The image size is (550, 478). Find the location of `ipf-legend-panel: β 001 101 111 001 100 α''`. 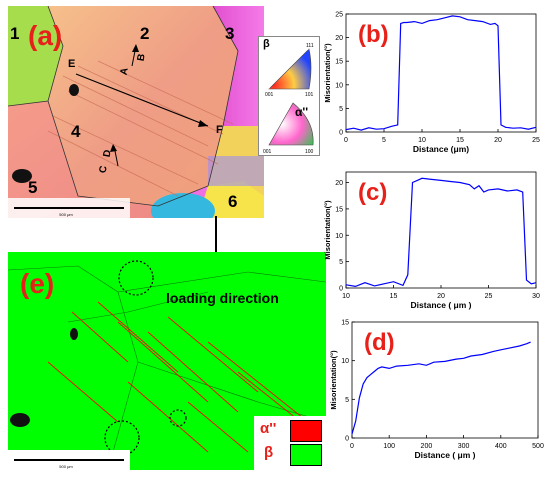

ipf-legend-panel: β 001 101 111 001 100 α'' is located at coordinates (289, 96).